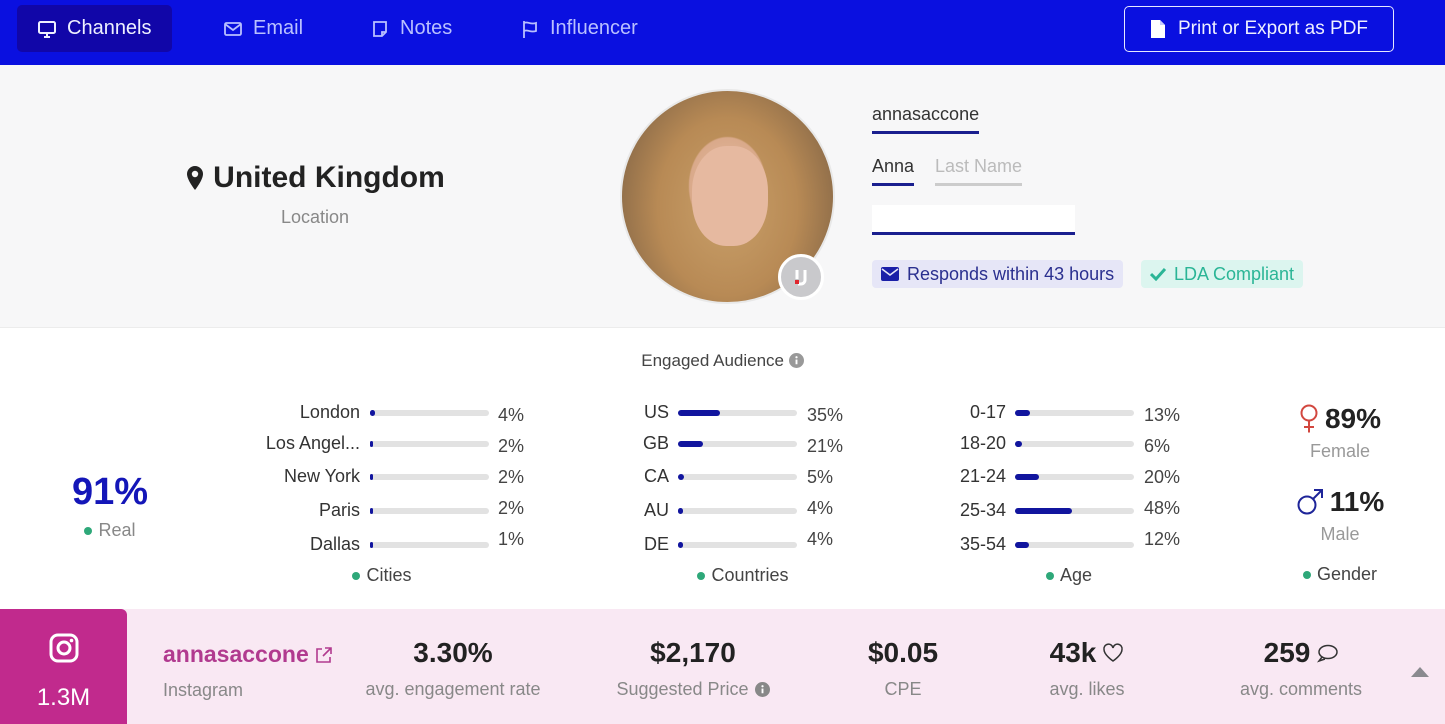  What do you see at coordinates (750, 575) in the screenshot?
I see `countries-legend-label: Countries` at bounding box center [750, 575].